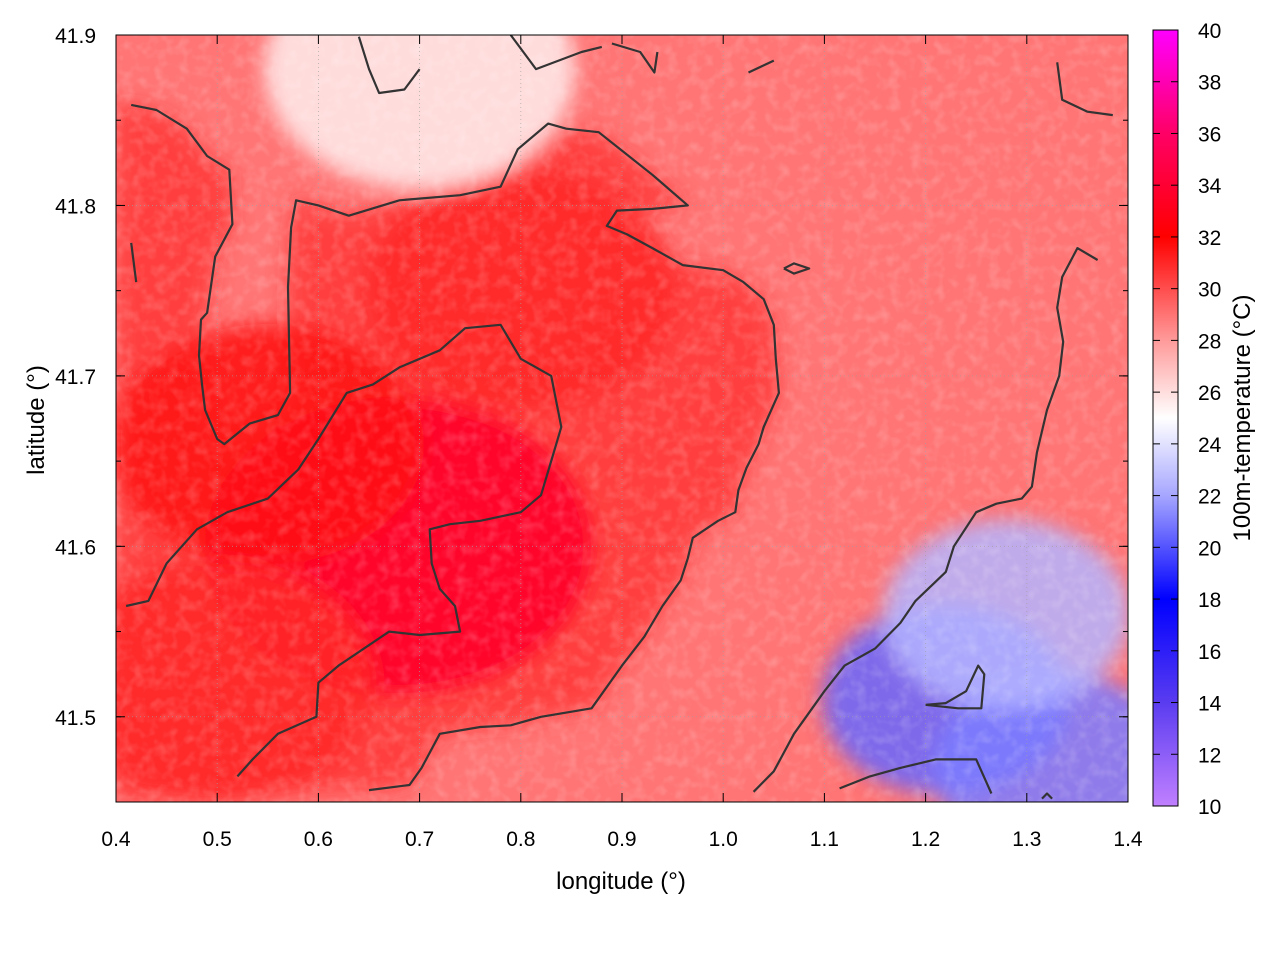  Describe the element at coordinates (1210, 419) in the screenshot. I see `colorbar-tick-labels: 10 12 14 16 18 20 22 24 26 28 30 32 34 36 38 40` at that location.